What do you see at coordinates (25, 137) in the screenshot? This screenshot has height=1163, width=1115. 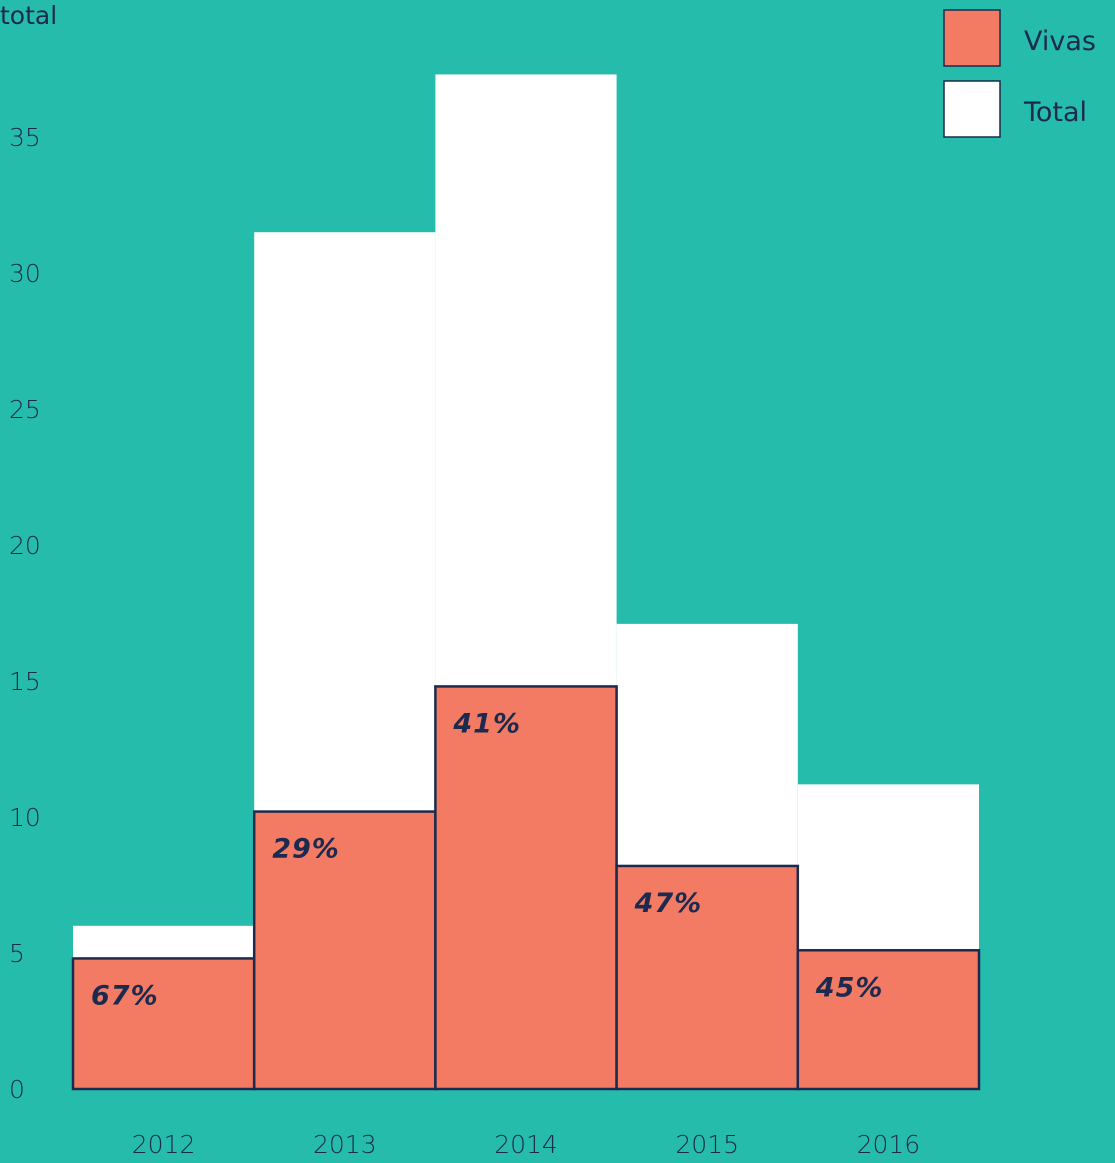 I see `y-tick-label: 35` at bounding box center [25, 137].